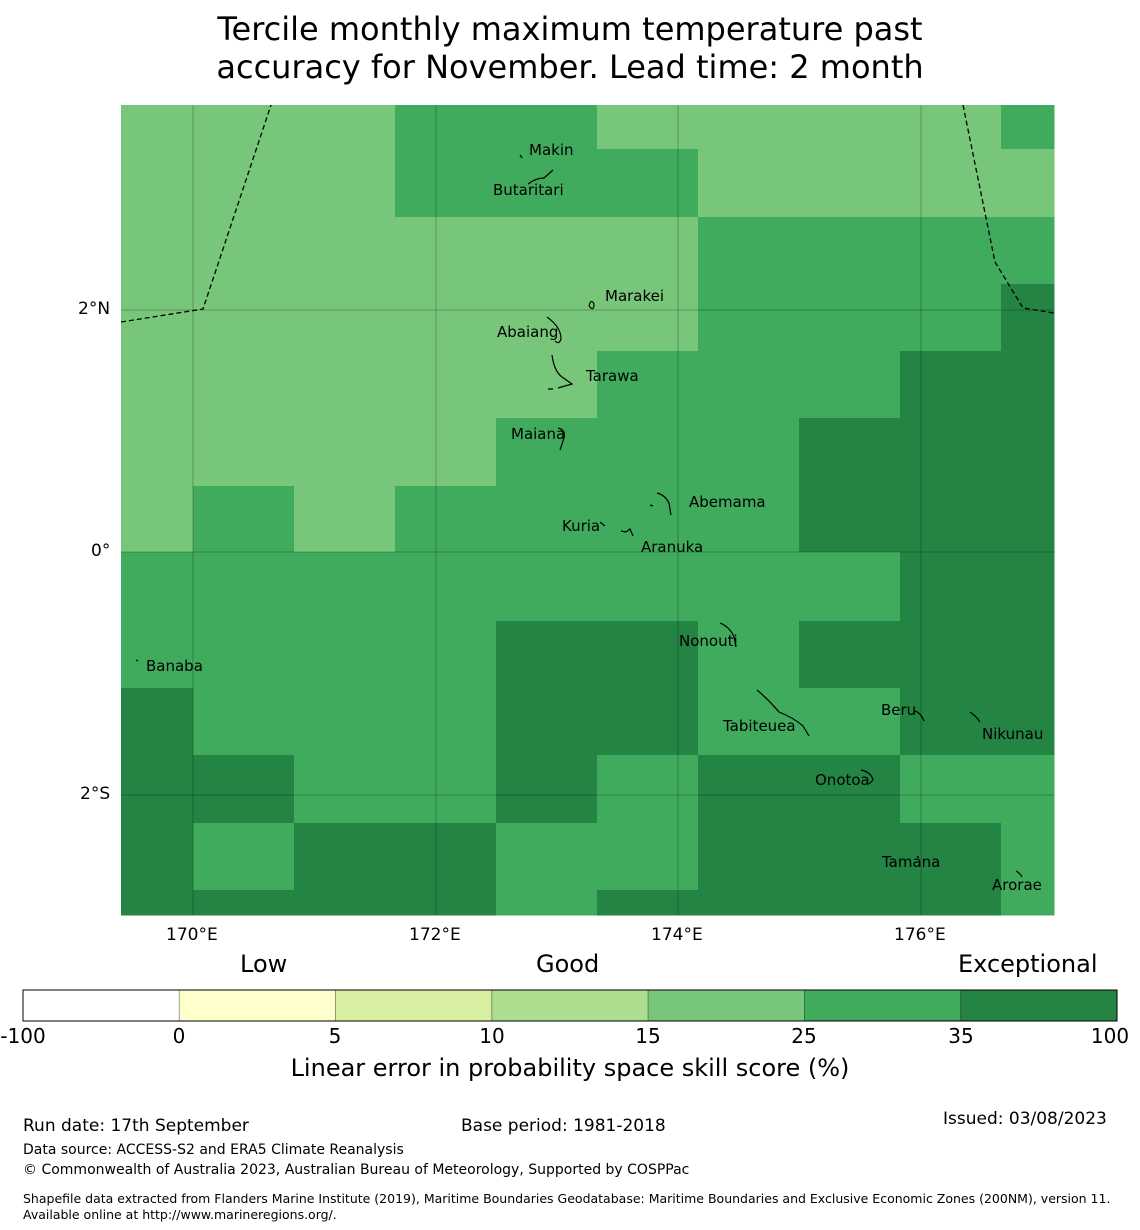  I want to click on island-label: Aranuka, so click(672, 547).